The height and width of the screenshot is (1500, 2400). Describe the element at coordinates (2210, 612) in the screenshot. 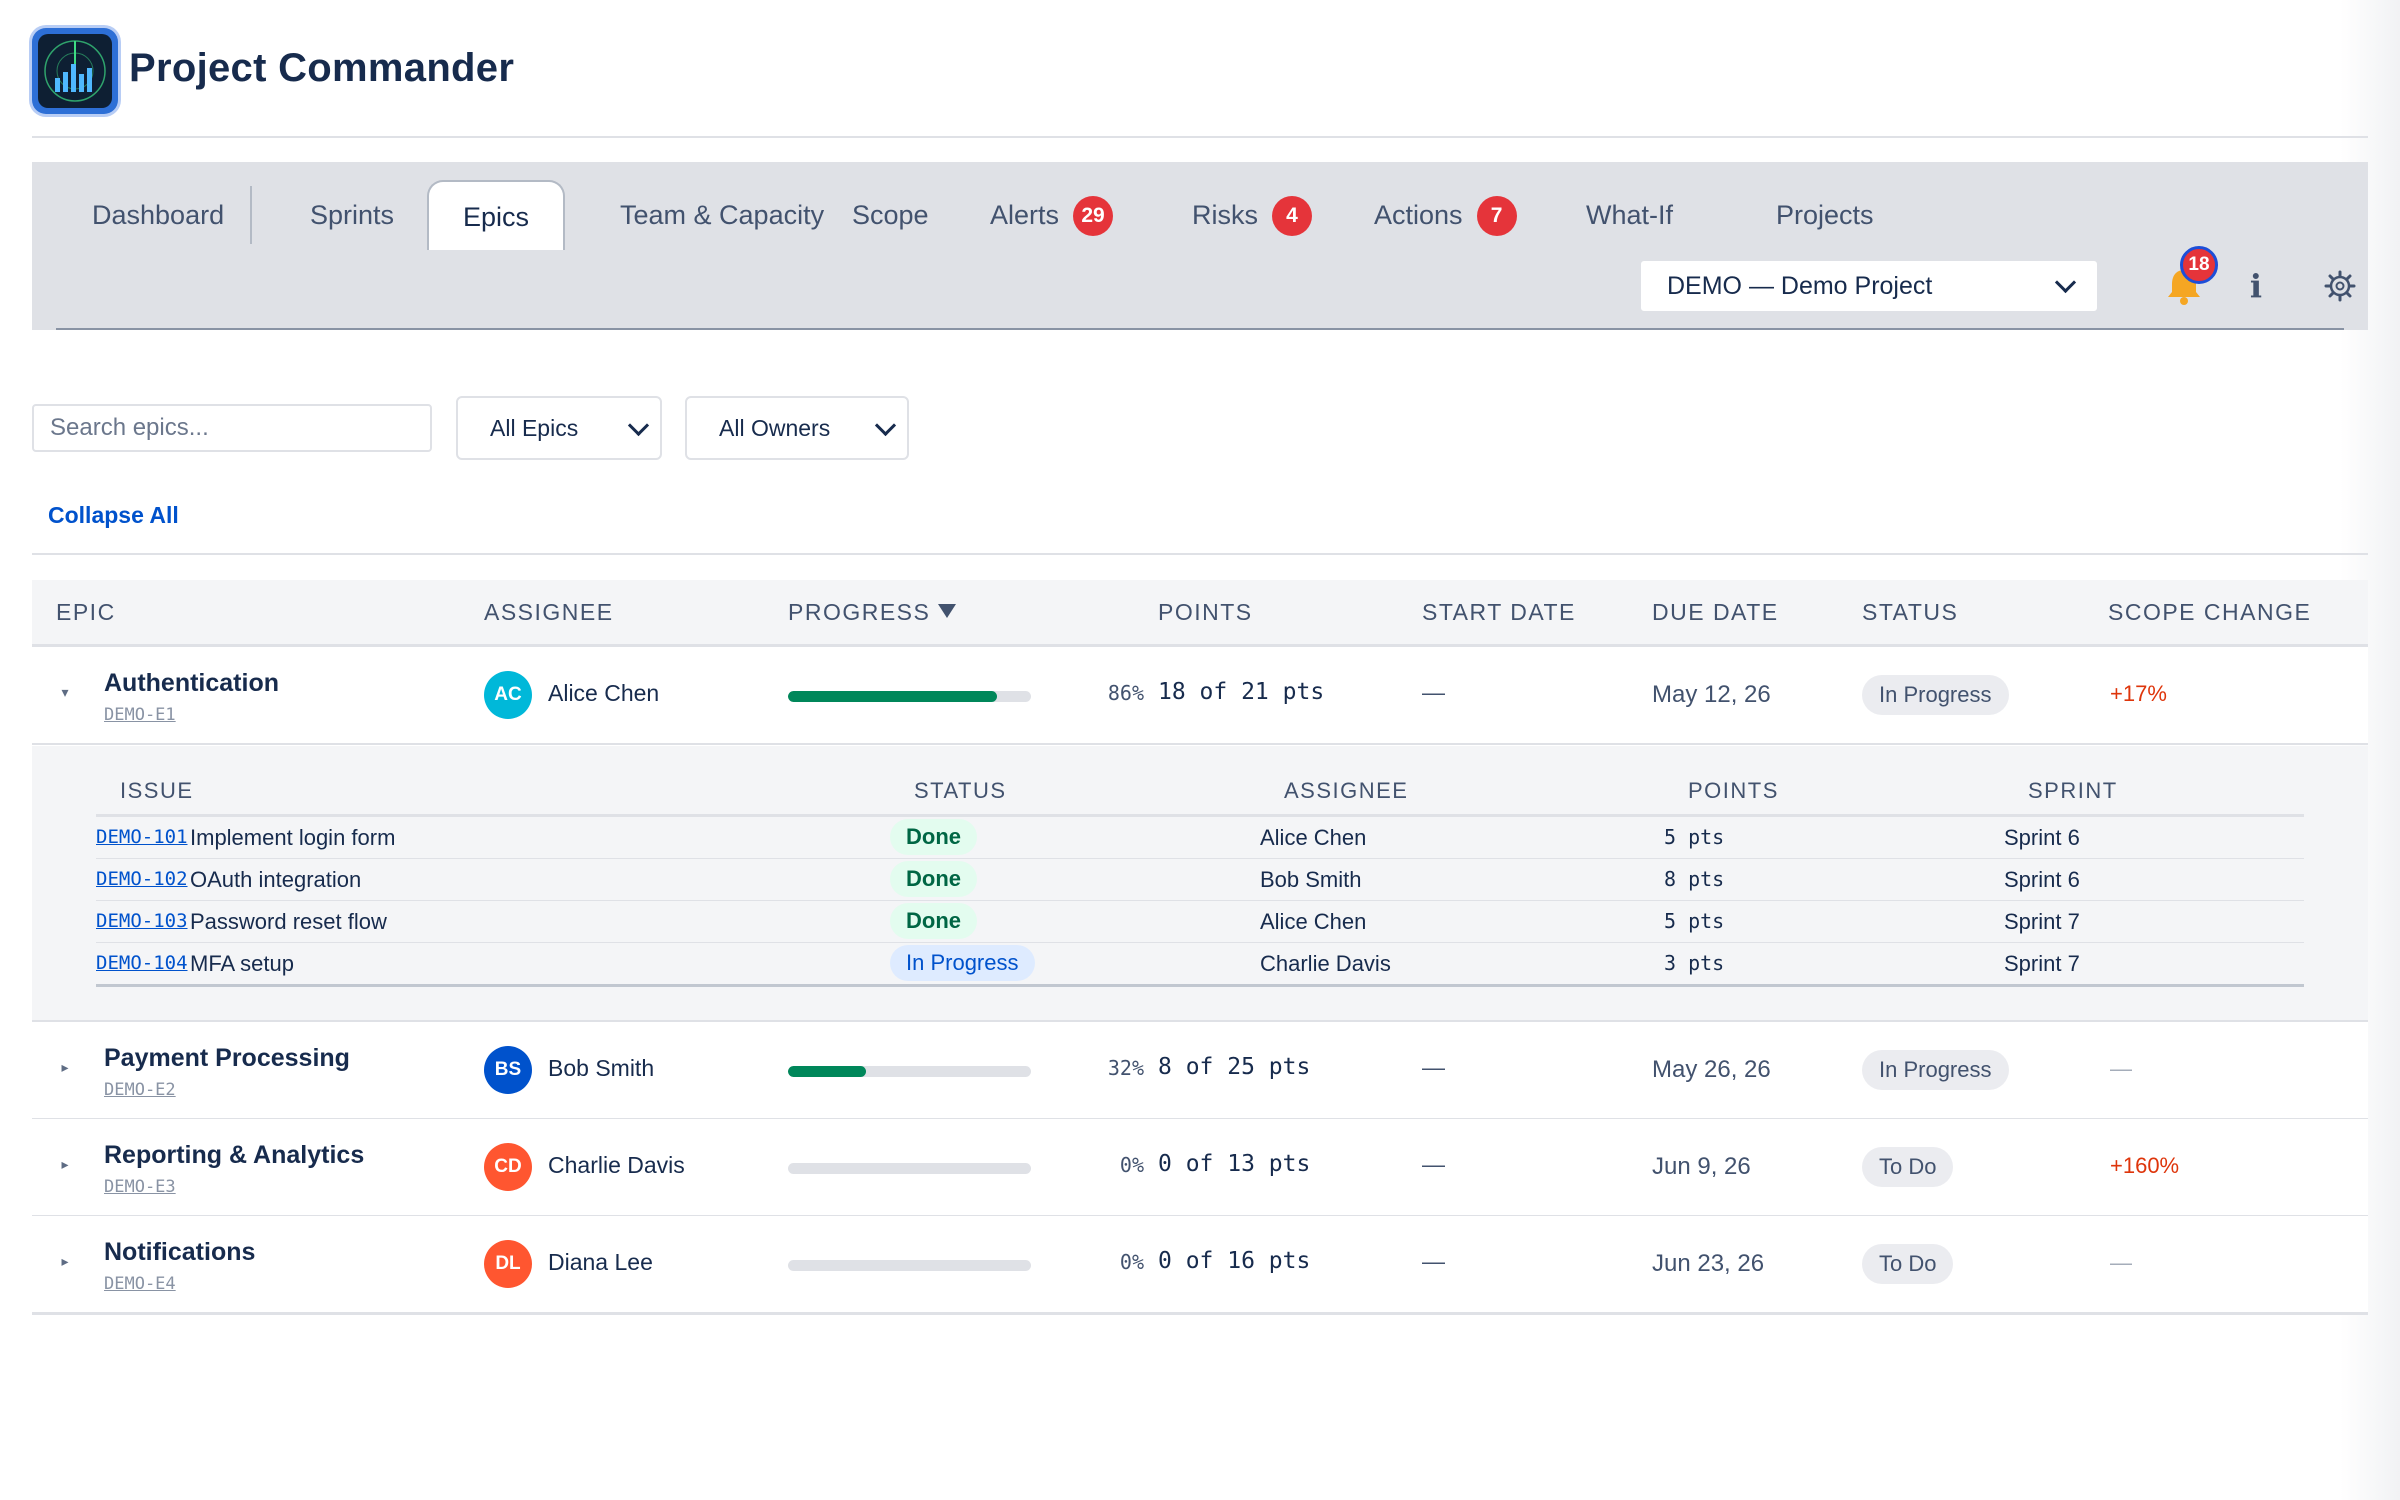

I see `column-header-scope-change: SCOPE CHANGE` at that location.